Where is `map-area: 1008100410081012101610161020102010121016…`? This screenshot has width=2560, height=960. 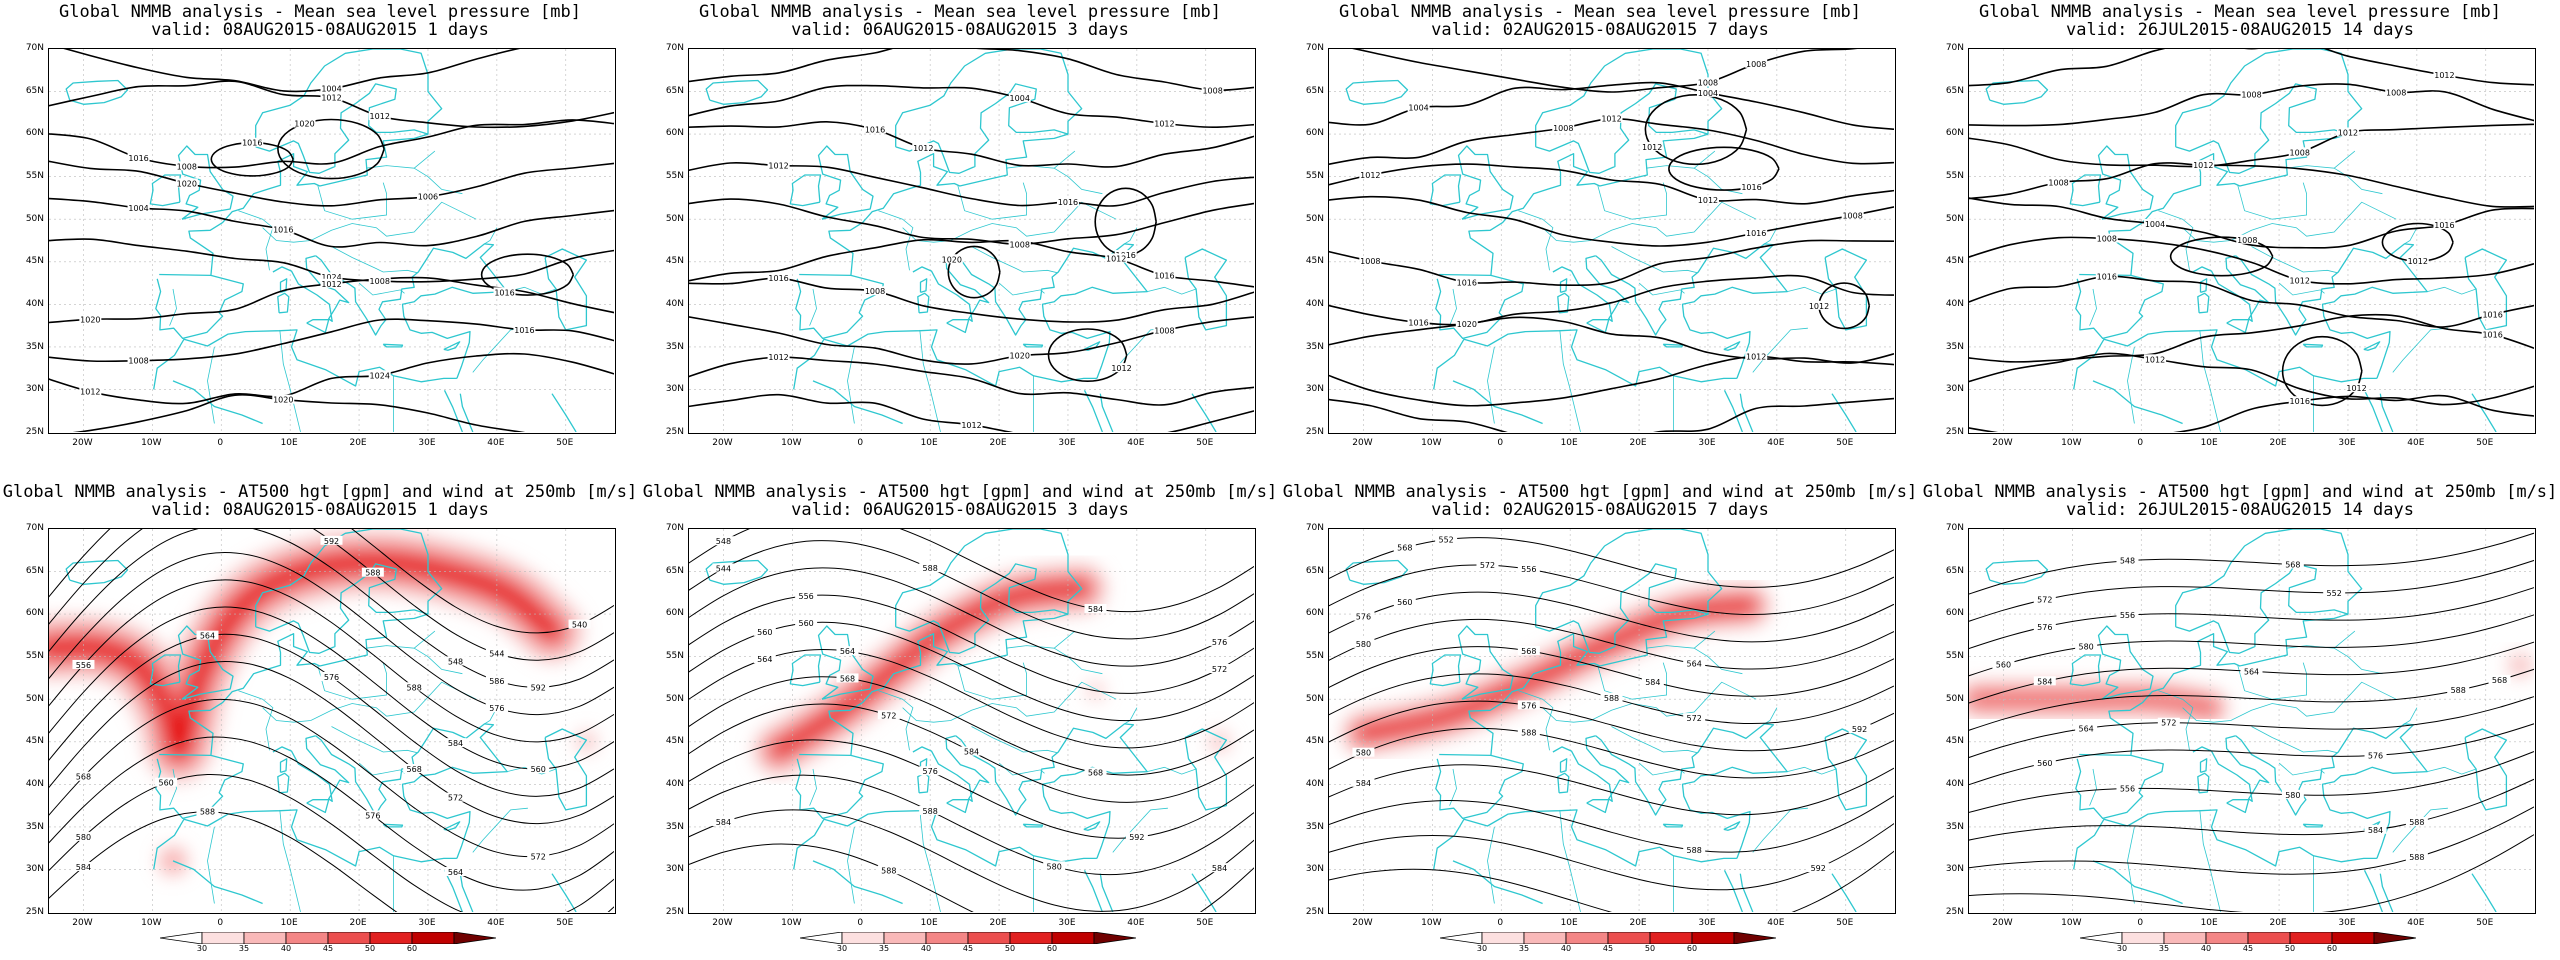 map-area: 1008100410081012101610161020102010121016… is located at coordinates (1612, 241).